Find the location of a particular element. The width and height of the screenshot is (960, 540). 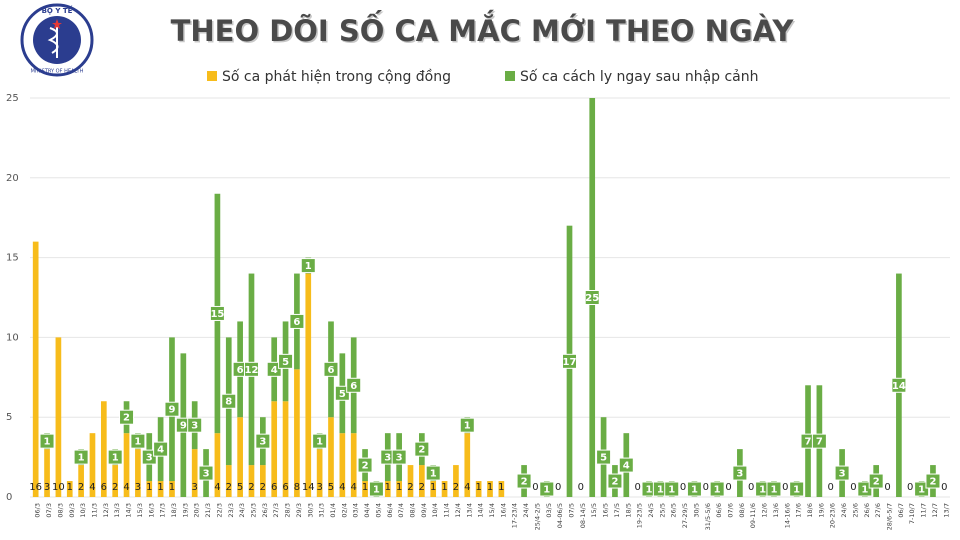

x-tick-label: 24/6 is located at coordinates (844, 510).